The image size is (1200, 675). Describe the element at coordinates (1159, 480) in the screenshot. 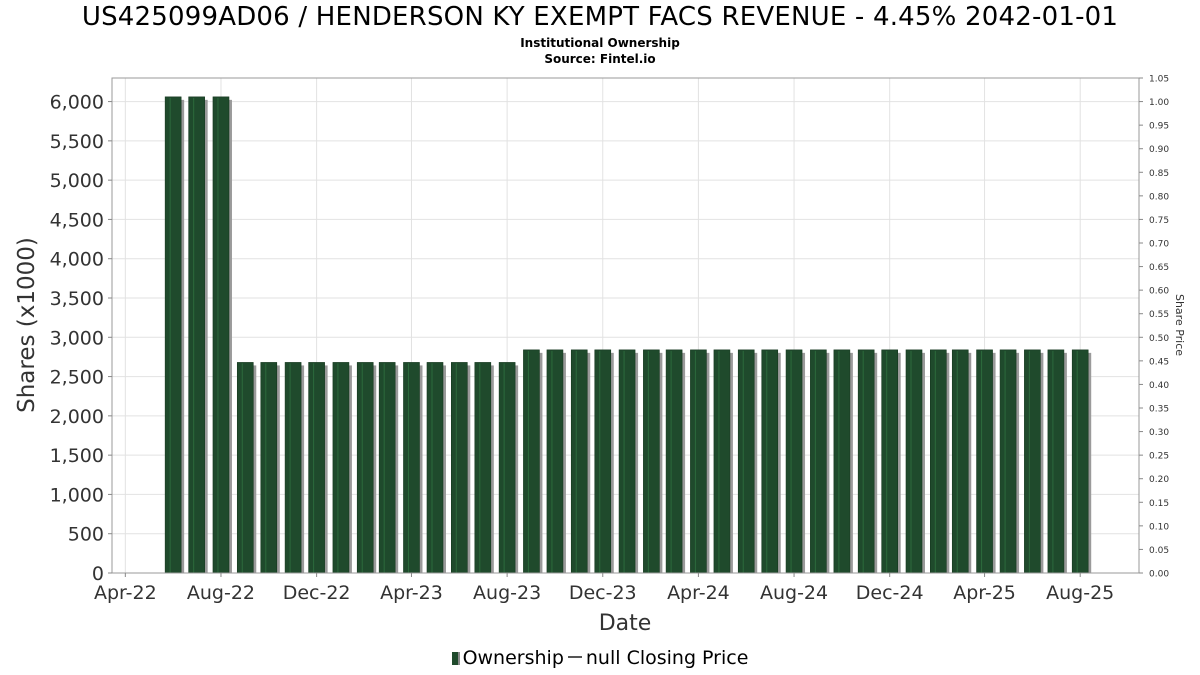

I see `y2-tick-label: 0.20` at that location.